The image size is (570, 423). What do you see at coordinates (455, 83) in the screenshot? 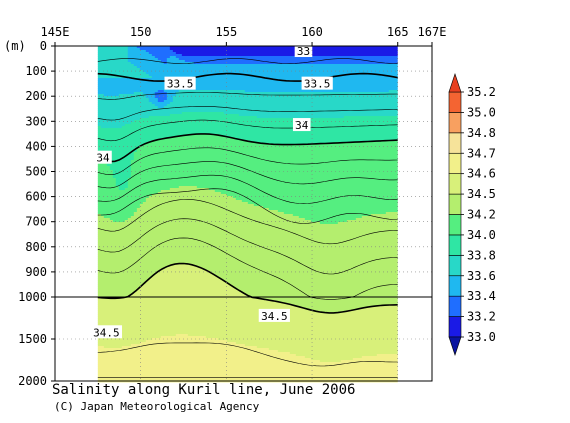
I see `colorbar-over-arrow` at bounding box center [455, 83].